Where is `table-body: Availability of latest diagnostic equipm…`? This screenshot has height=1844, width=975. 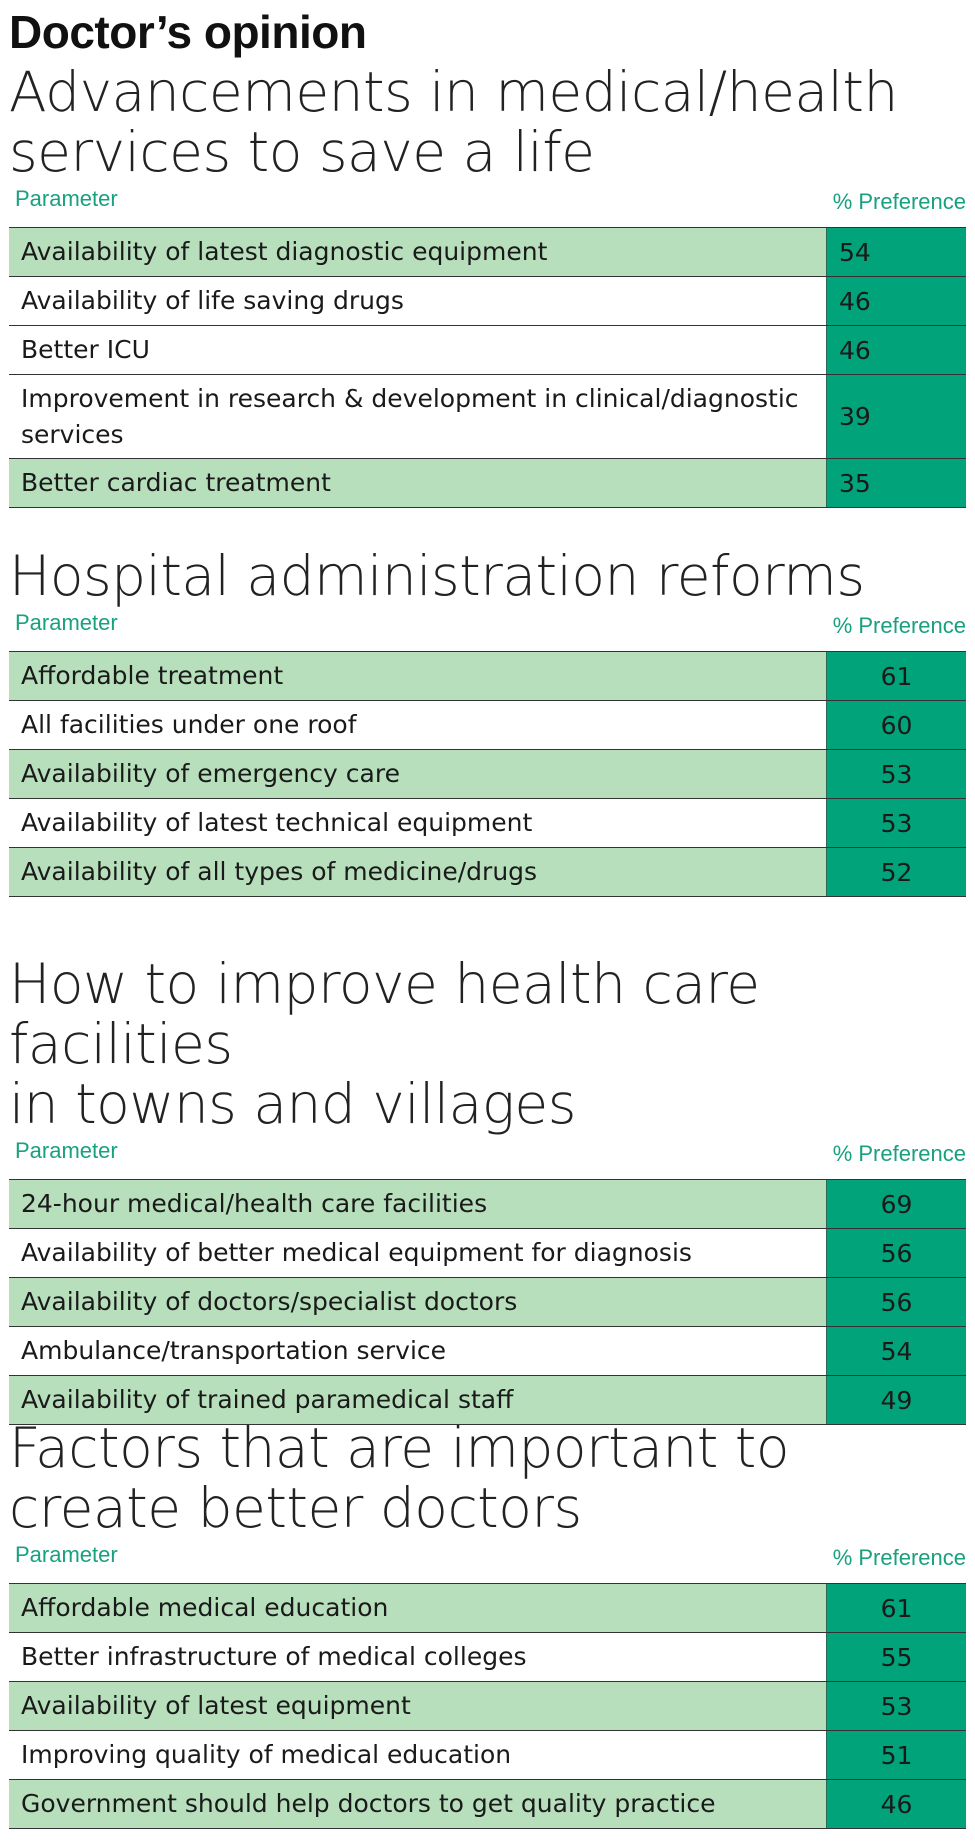 table-body: Availability of latest diagnostic equipm… is located at coordinates (487, 367).